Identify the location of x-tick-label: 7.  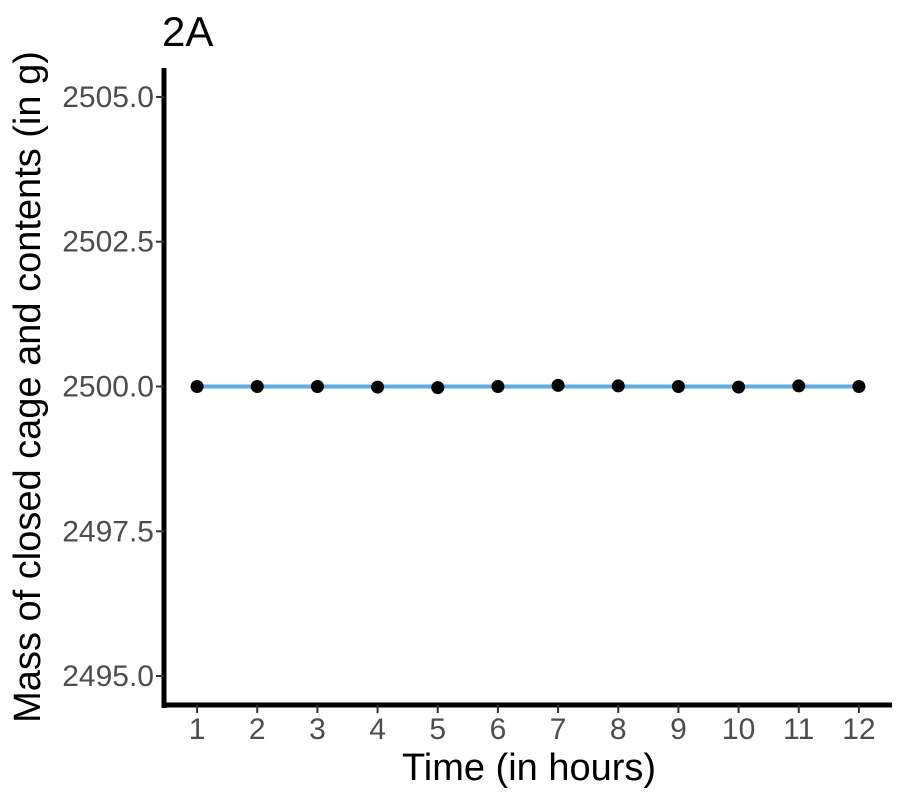
(558, 729).